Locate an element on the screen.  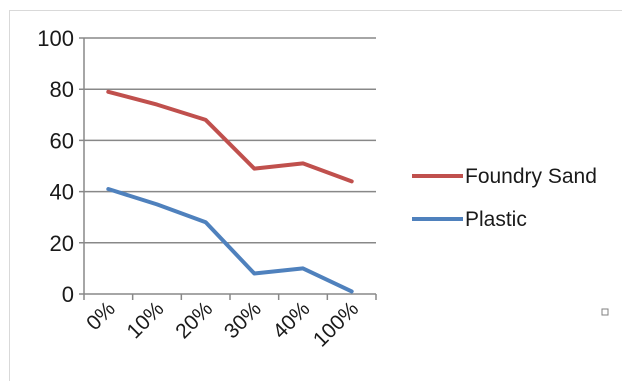
series-line-plastic is located at coordinates (230, 240).